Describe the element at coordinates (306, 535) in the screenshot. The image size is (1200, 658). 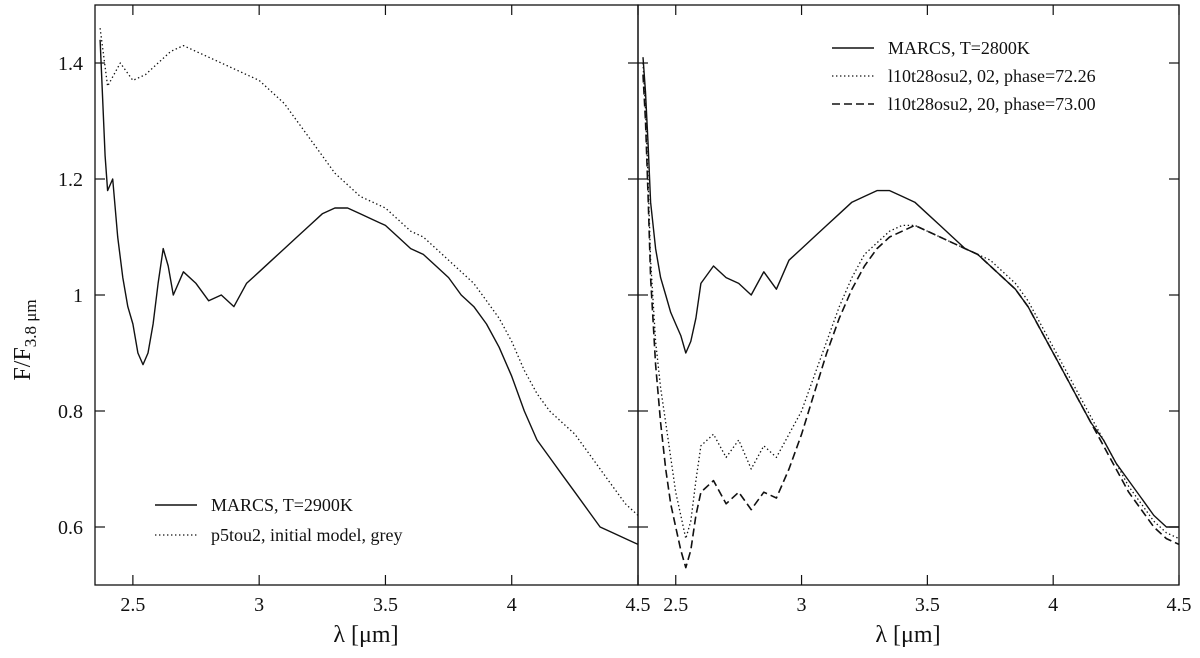
I see `left-legend-label-2: p5tou2, initial model, grey` at that location.